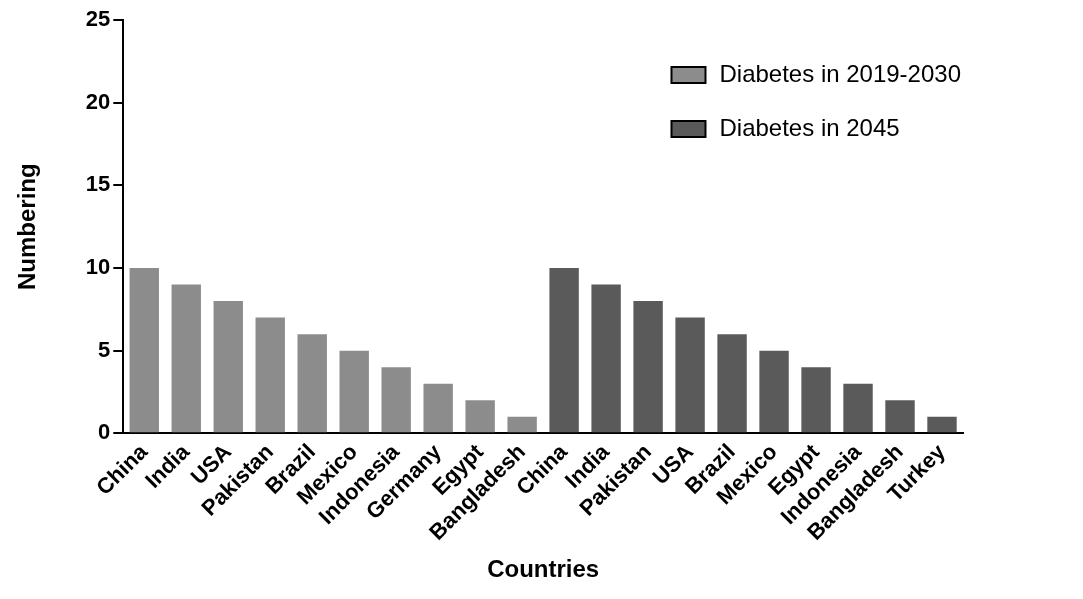 This screenshot has height=599, width=1083. I want to click on y-tick-label: 0, so click(104, 432).